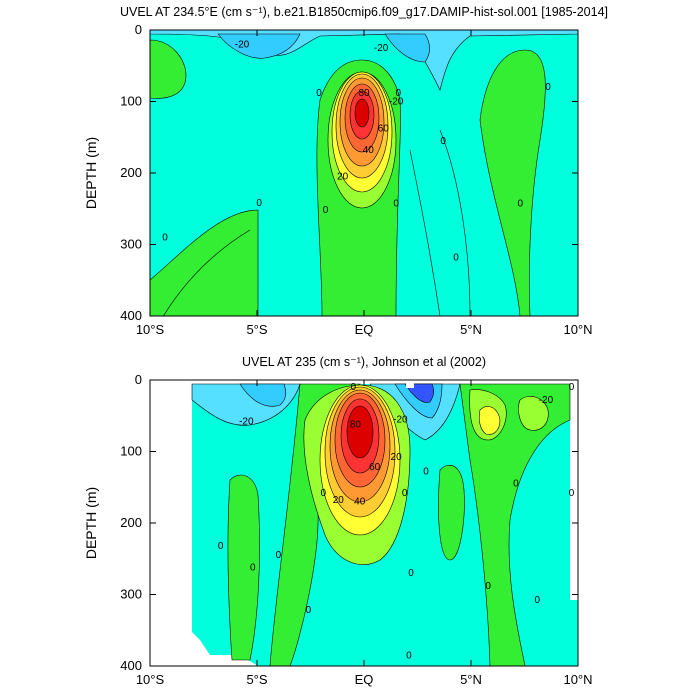  I want to click on panel-top-ylabel: DEPTH (m), so click(91, 173).